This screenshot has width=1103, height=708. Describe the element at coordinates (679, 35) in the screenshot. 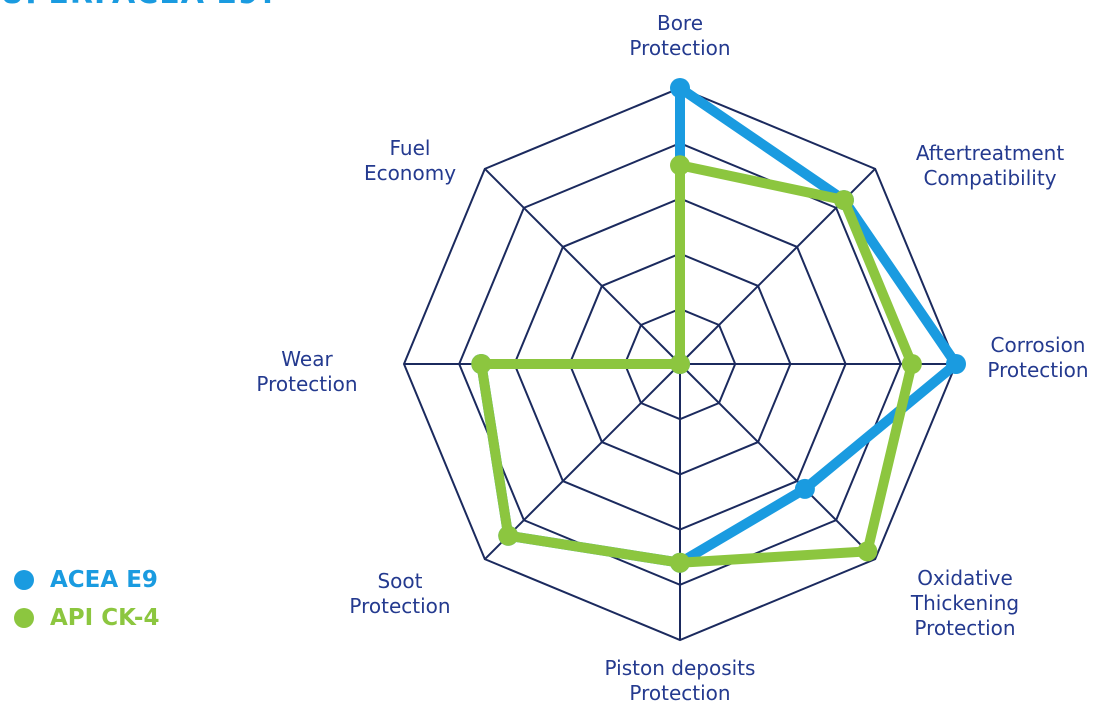

I see `axis-label: Bore Protection` at that location.